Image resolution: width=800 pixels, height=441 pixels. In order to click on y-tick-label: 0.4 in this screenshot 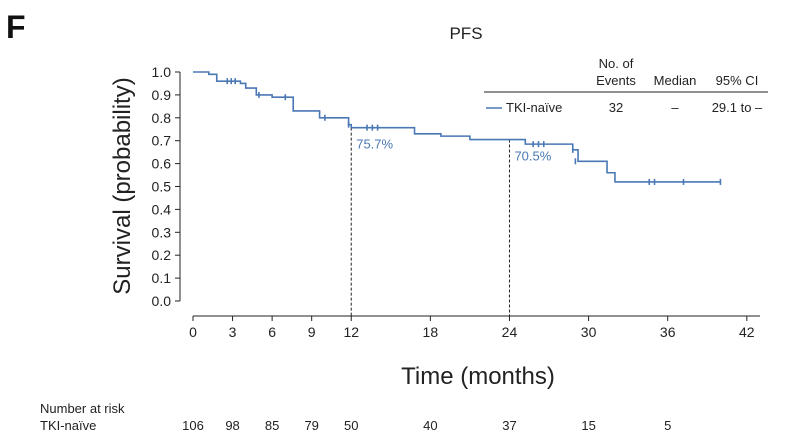, I will do `click(162, 209)`.